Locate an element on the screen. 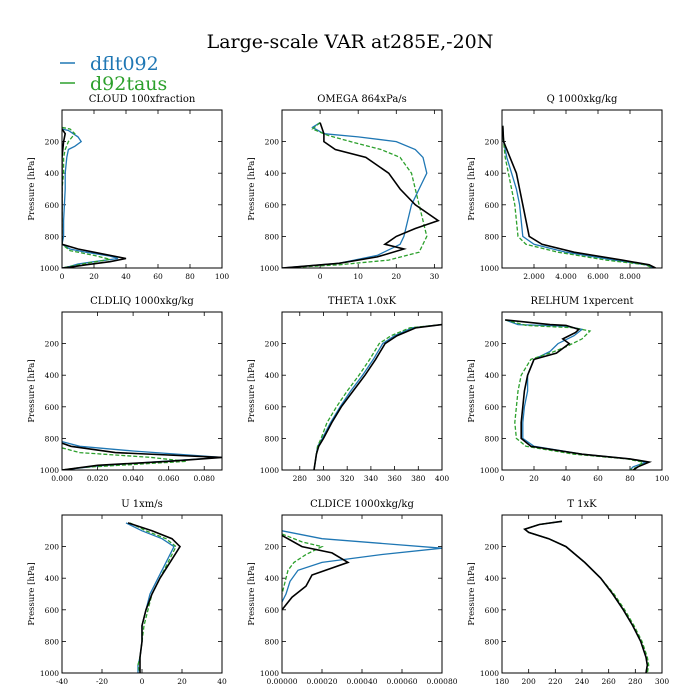 This screenshot has height=700, width=700. x-tick-label: 240 is located at coordinates (582, 681).